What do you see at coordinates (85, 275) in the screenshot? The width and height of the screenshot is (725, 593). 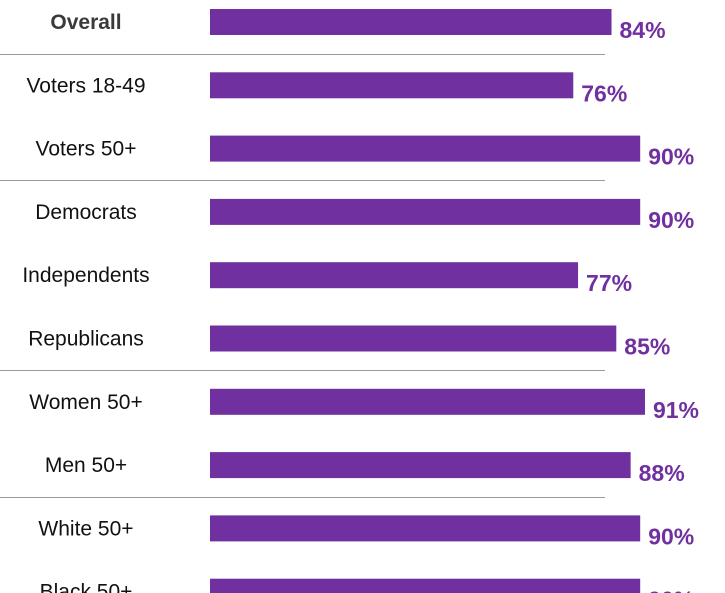 I see `category-label-independents: Independents` at bounding box center [85, 275].